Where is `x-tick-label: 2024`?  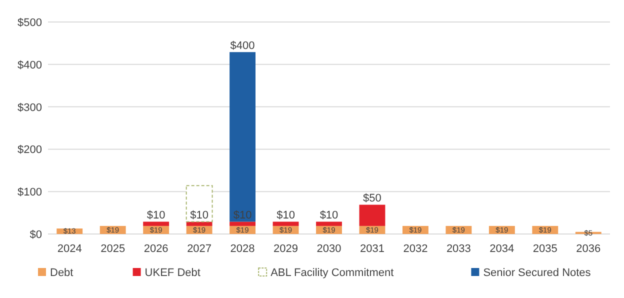
x-tick-label: 2024 is located at coordinates (69, 249).